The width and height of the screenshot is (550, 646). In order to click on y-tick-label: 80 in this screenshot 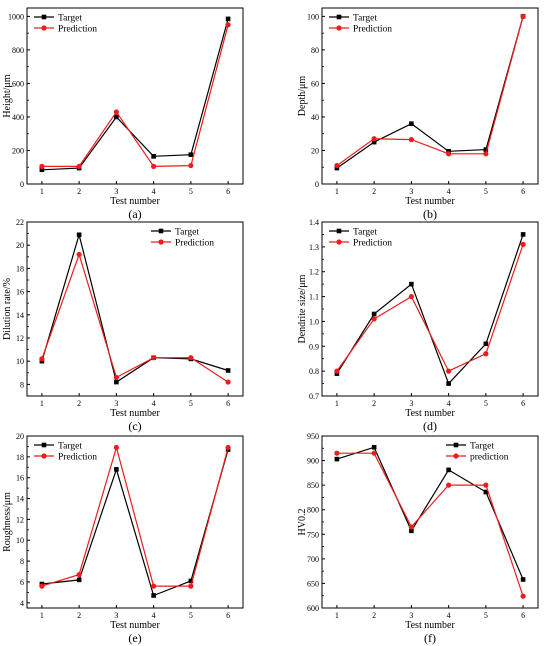, I will do `click(315, 50)`.